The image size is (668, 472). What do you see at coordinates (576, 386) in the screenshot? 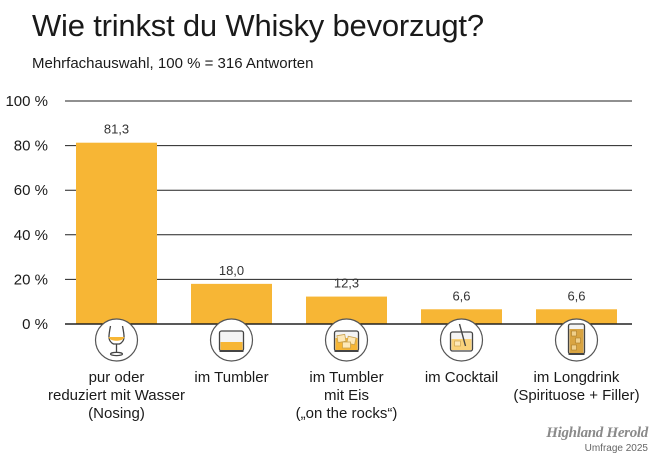
I see `category-label: im Longdrink (Spirituose + Filler)` at bounding box center [576, 386].